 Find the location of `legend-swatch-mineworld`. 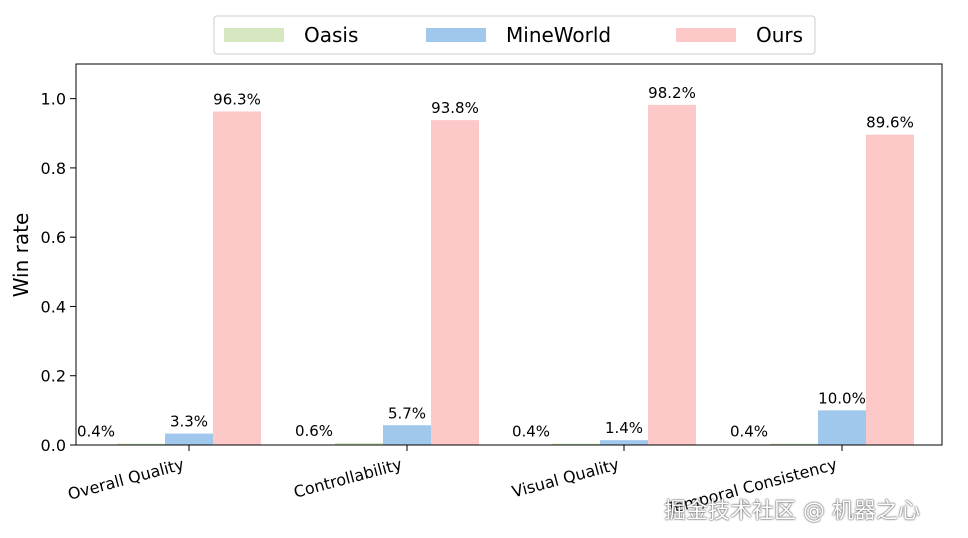

legend-swatch-mineworld is located at coordinates (456, 35).